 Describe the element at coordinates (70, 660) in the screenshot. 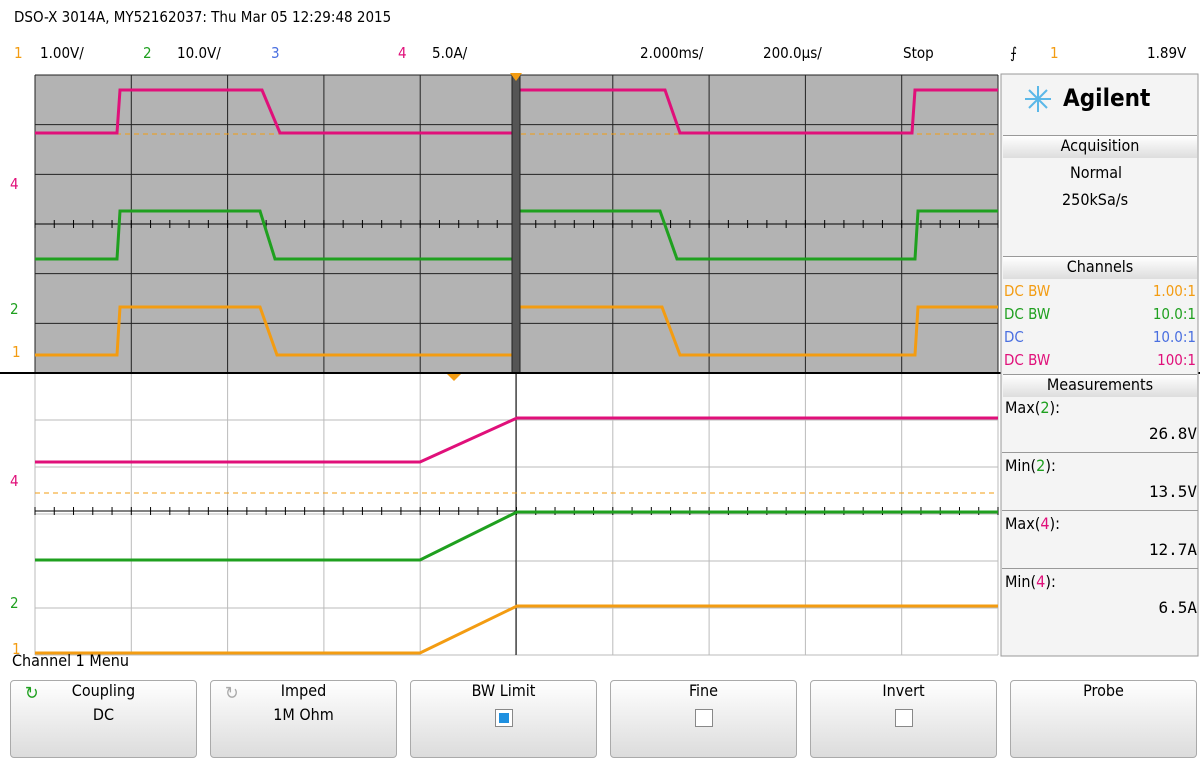

I see `menu-title: Channel 1 Menu` at that location.